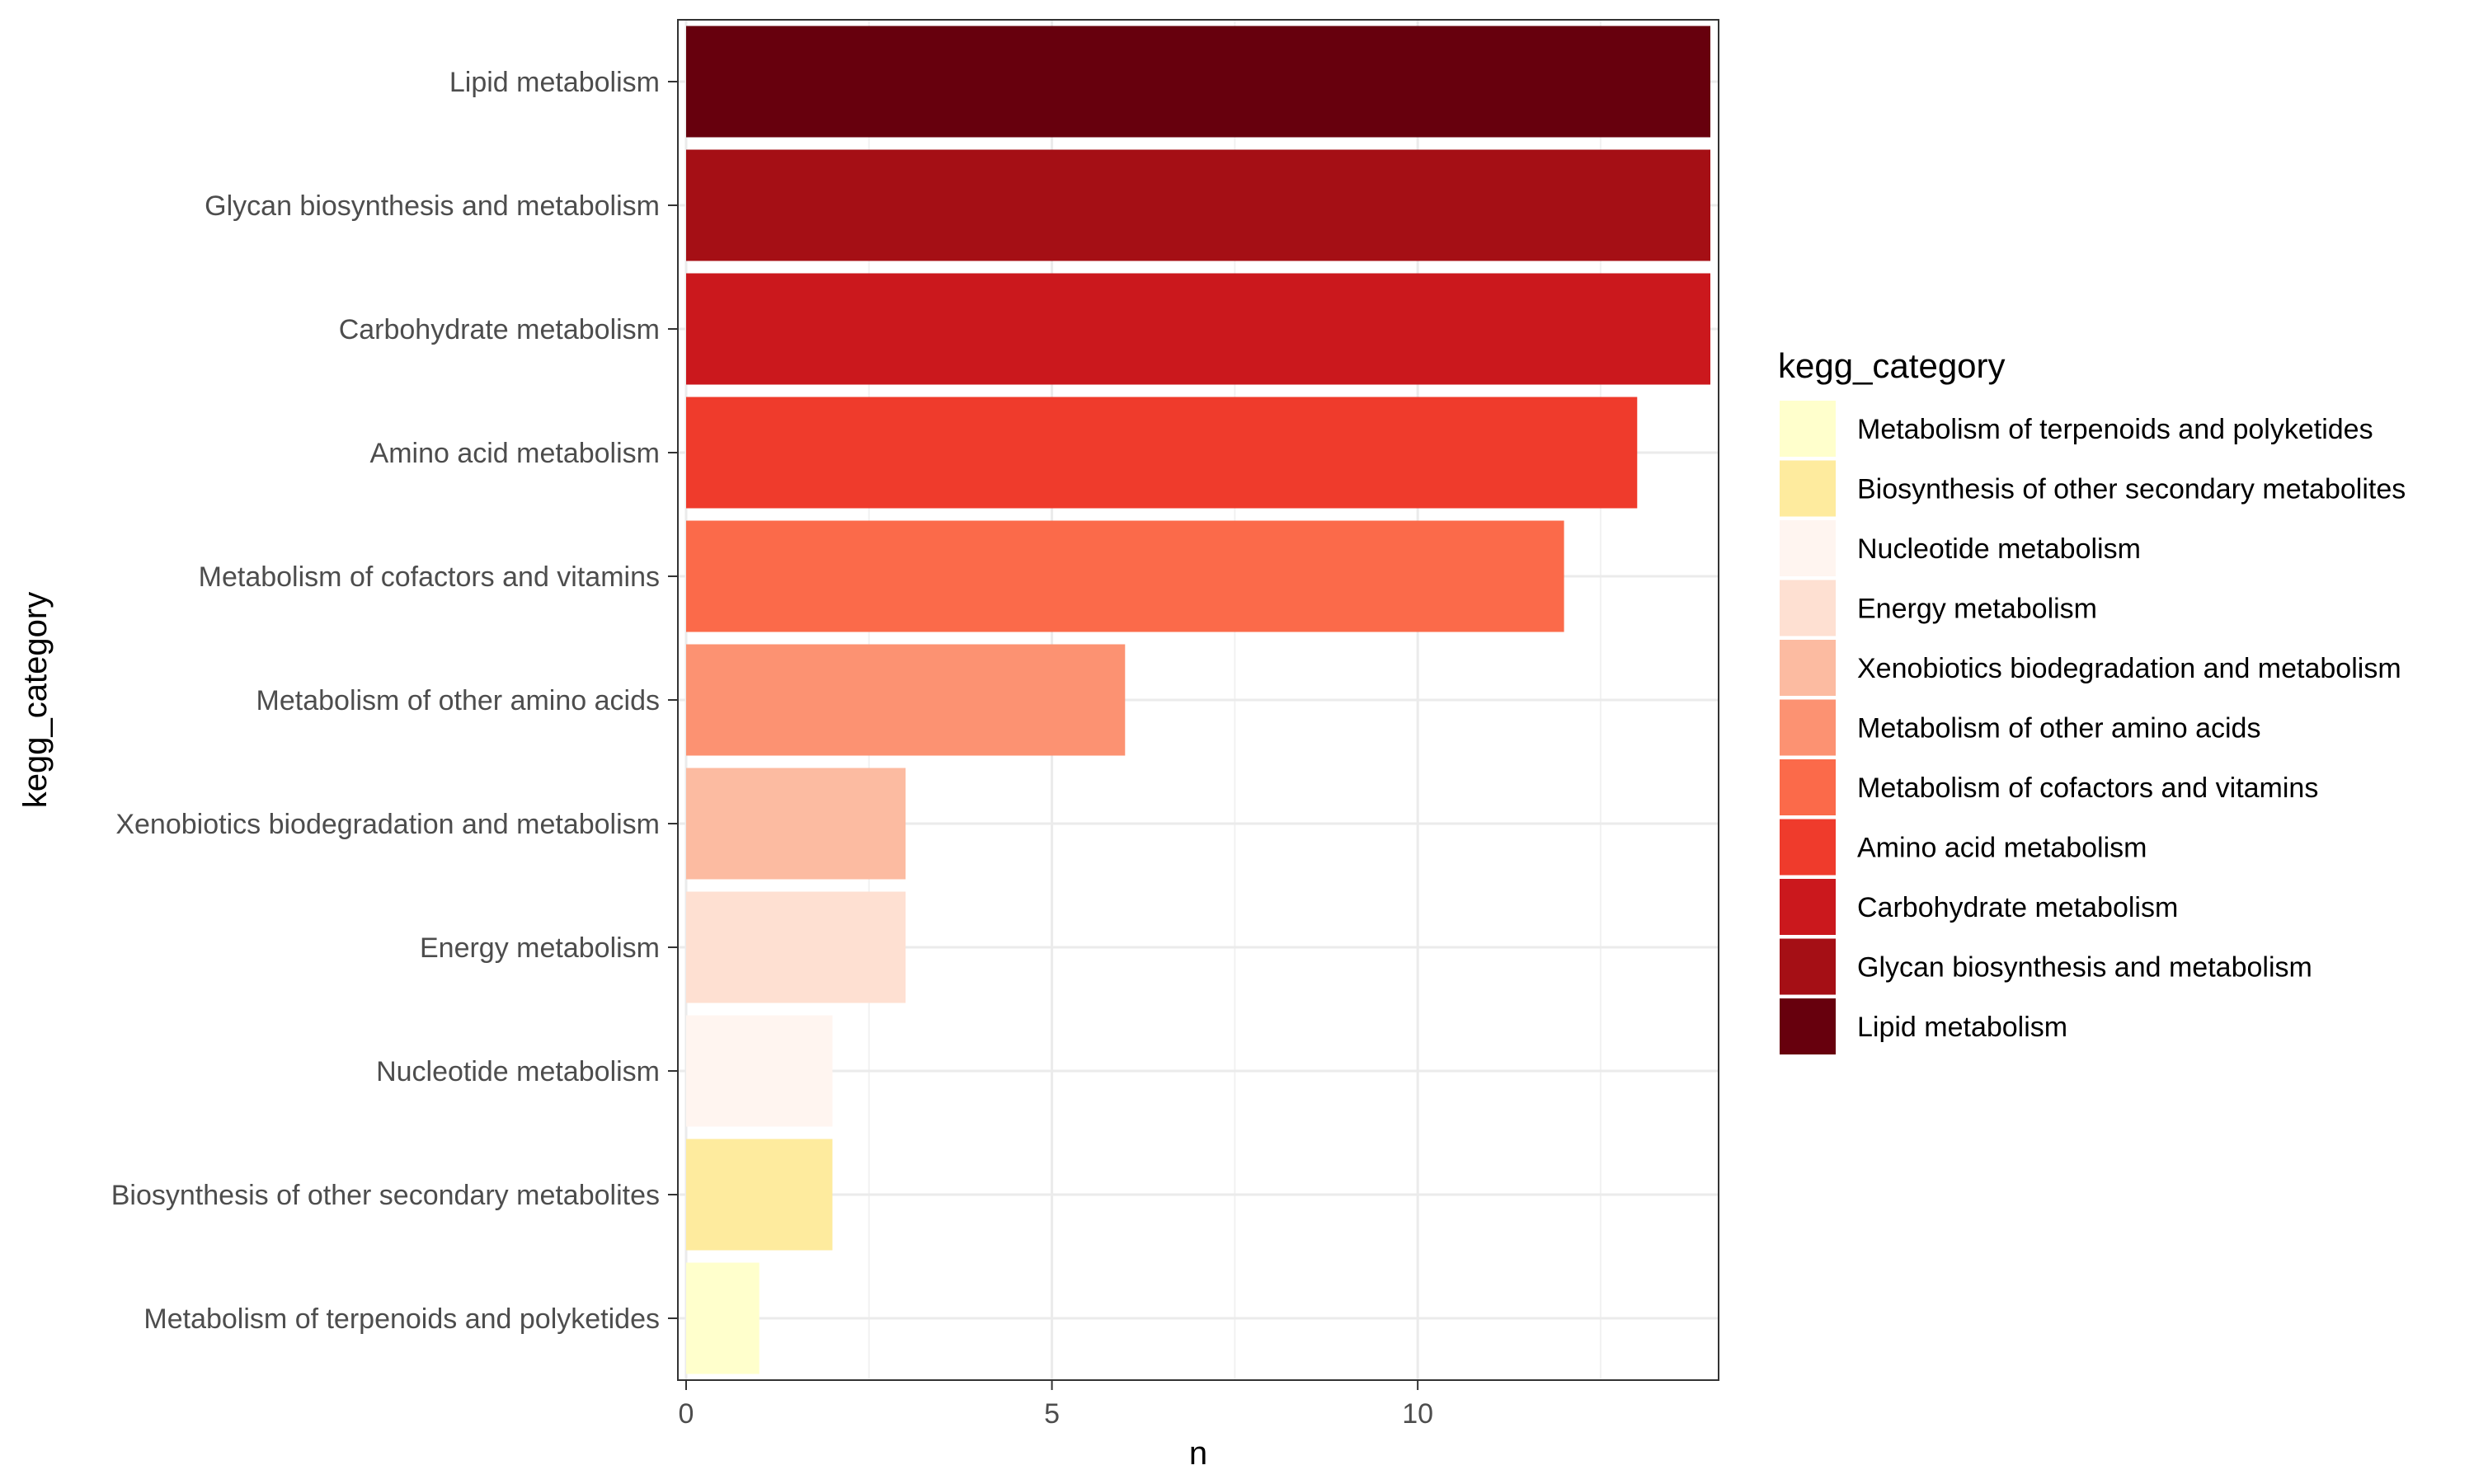 The image size is (2474, 1484). I want to click on y-tick-label: Metabolism of terpenoids and polyketides, so click(401, 1319).